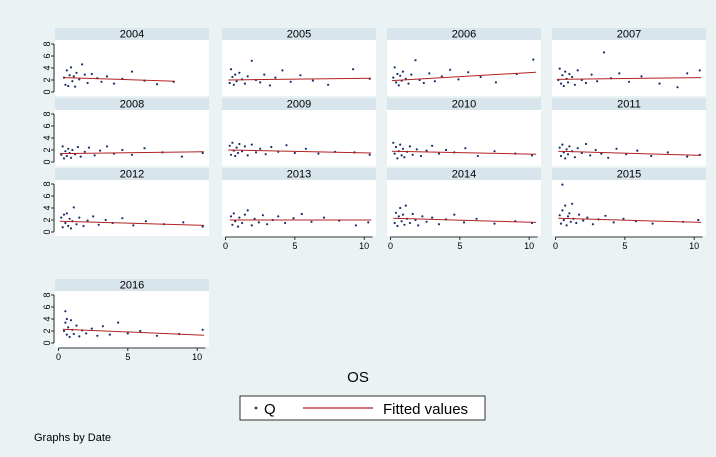 The image size is (716, 457). What do you see at coordinates (47, 149) in the screenshot?
I see `y-tick-label: 2` at bounding box center [47, 149].